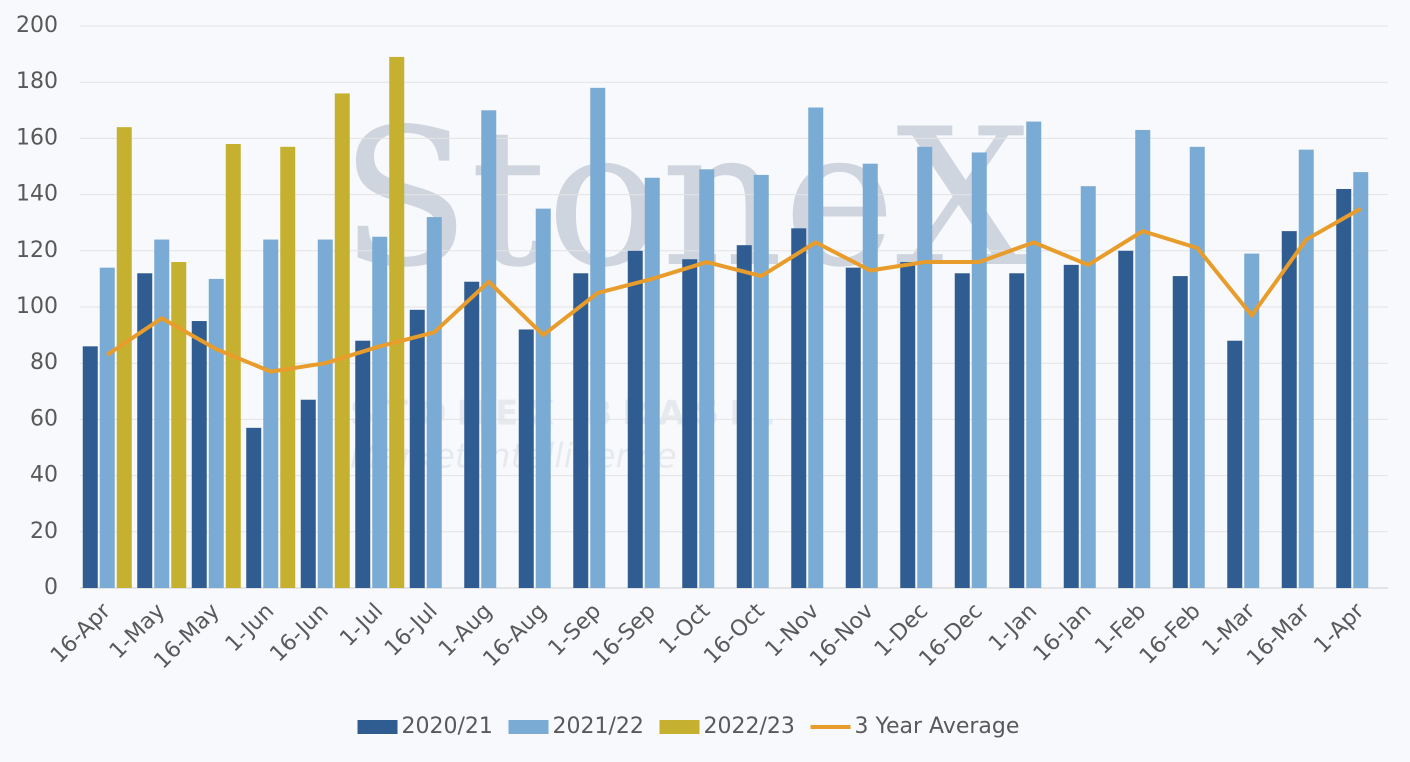  I want to click on legend-label: 2020/21, so click(447, 726).